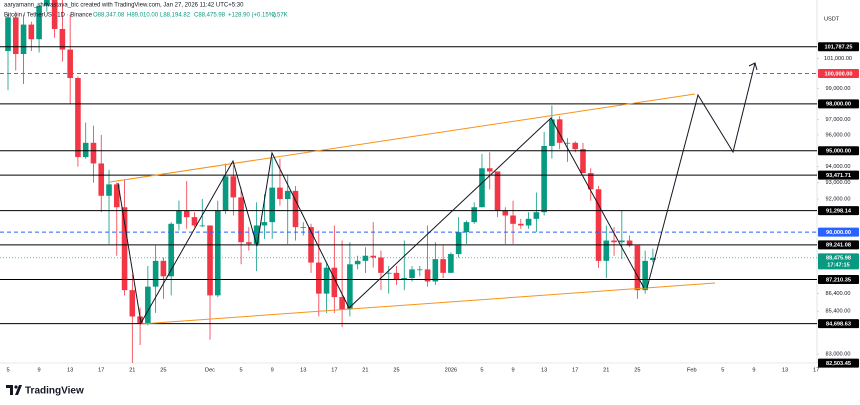 The image size is (860, 405). I want to click on ohlc-change: +128.90 (+0.15%), so click(252, 16).